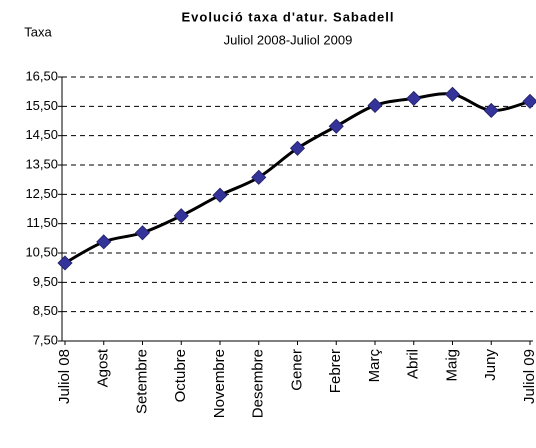 The image size is (536, 448). Describe the element at coordinates (41, 105) in the screenshot. I see `y-tick-label: 15,50` at that location.